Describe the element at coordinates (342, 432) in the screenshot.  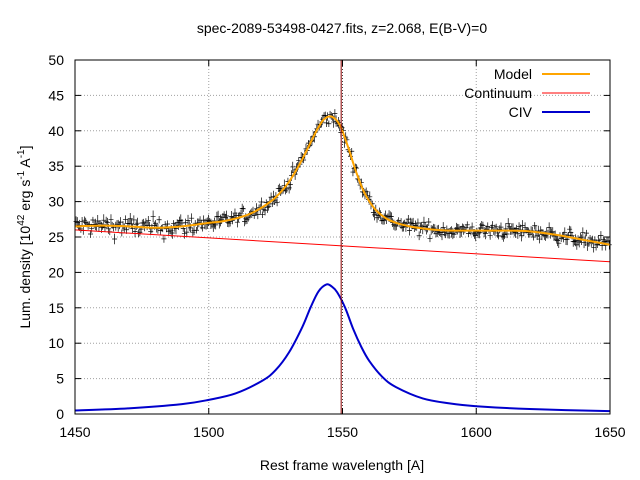
I see `x-tick-label: 1550` at that location.